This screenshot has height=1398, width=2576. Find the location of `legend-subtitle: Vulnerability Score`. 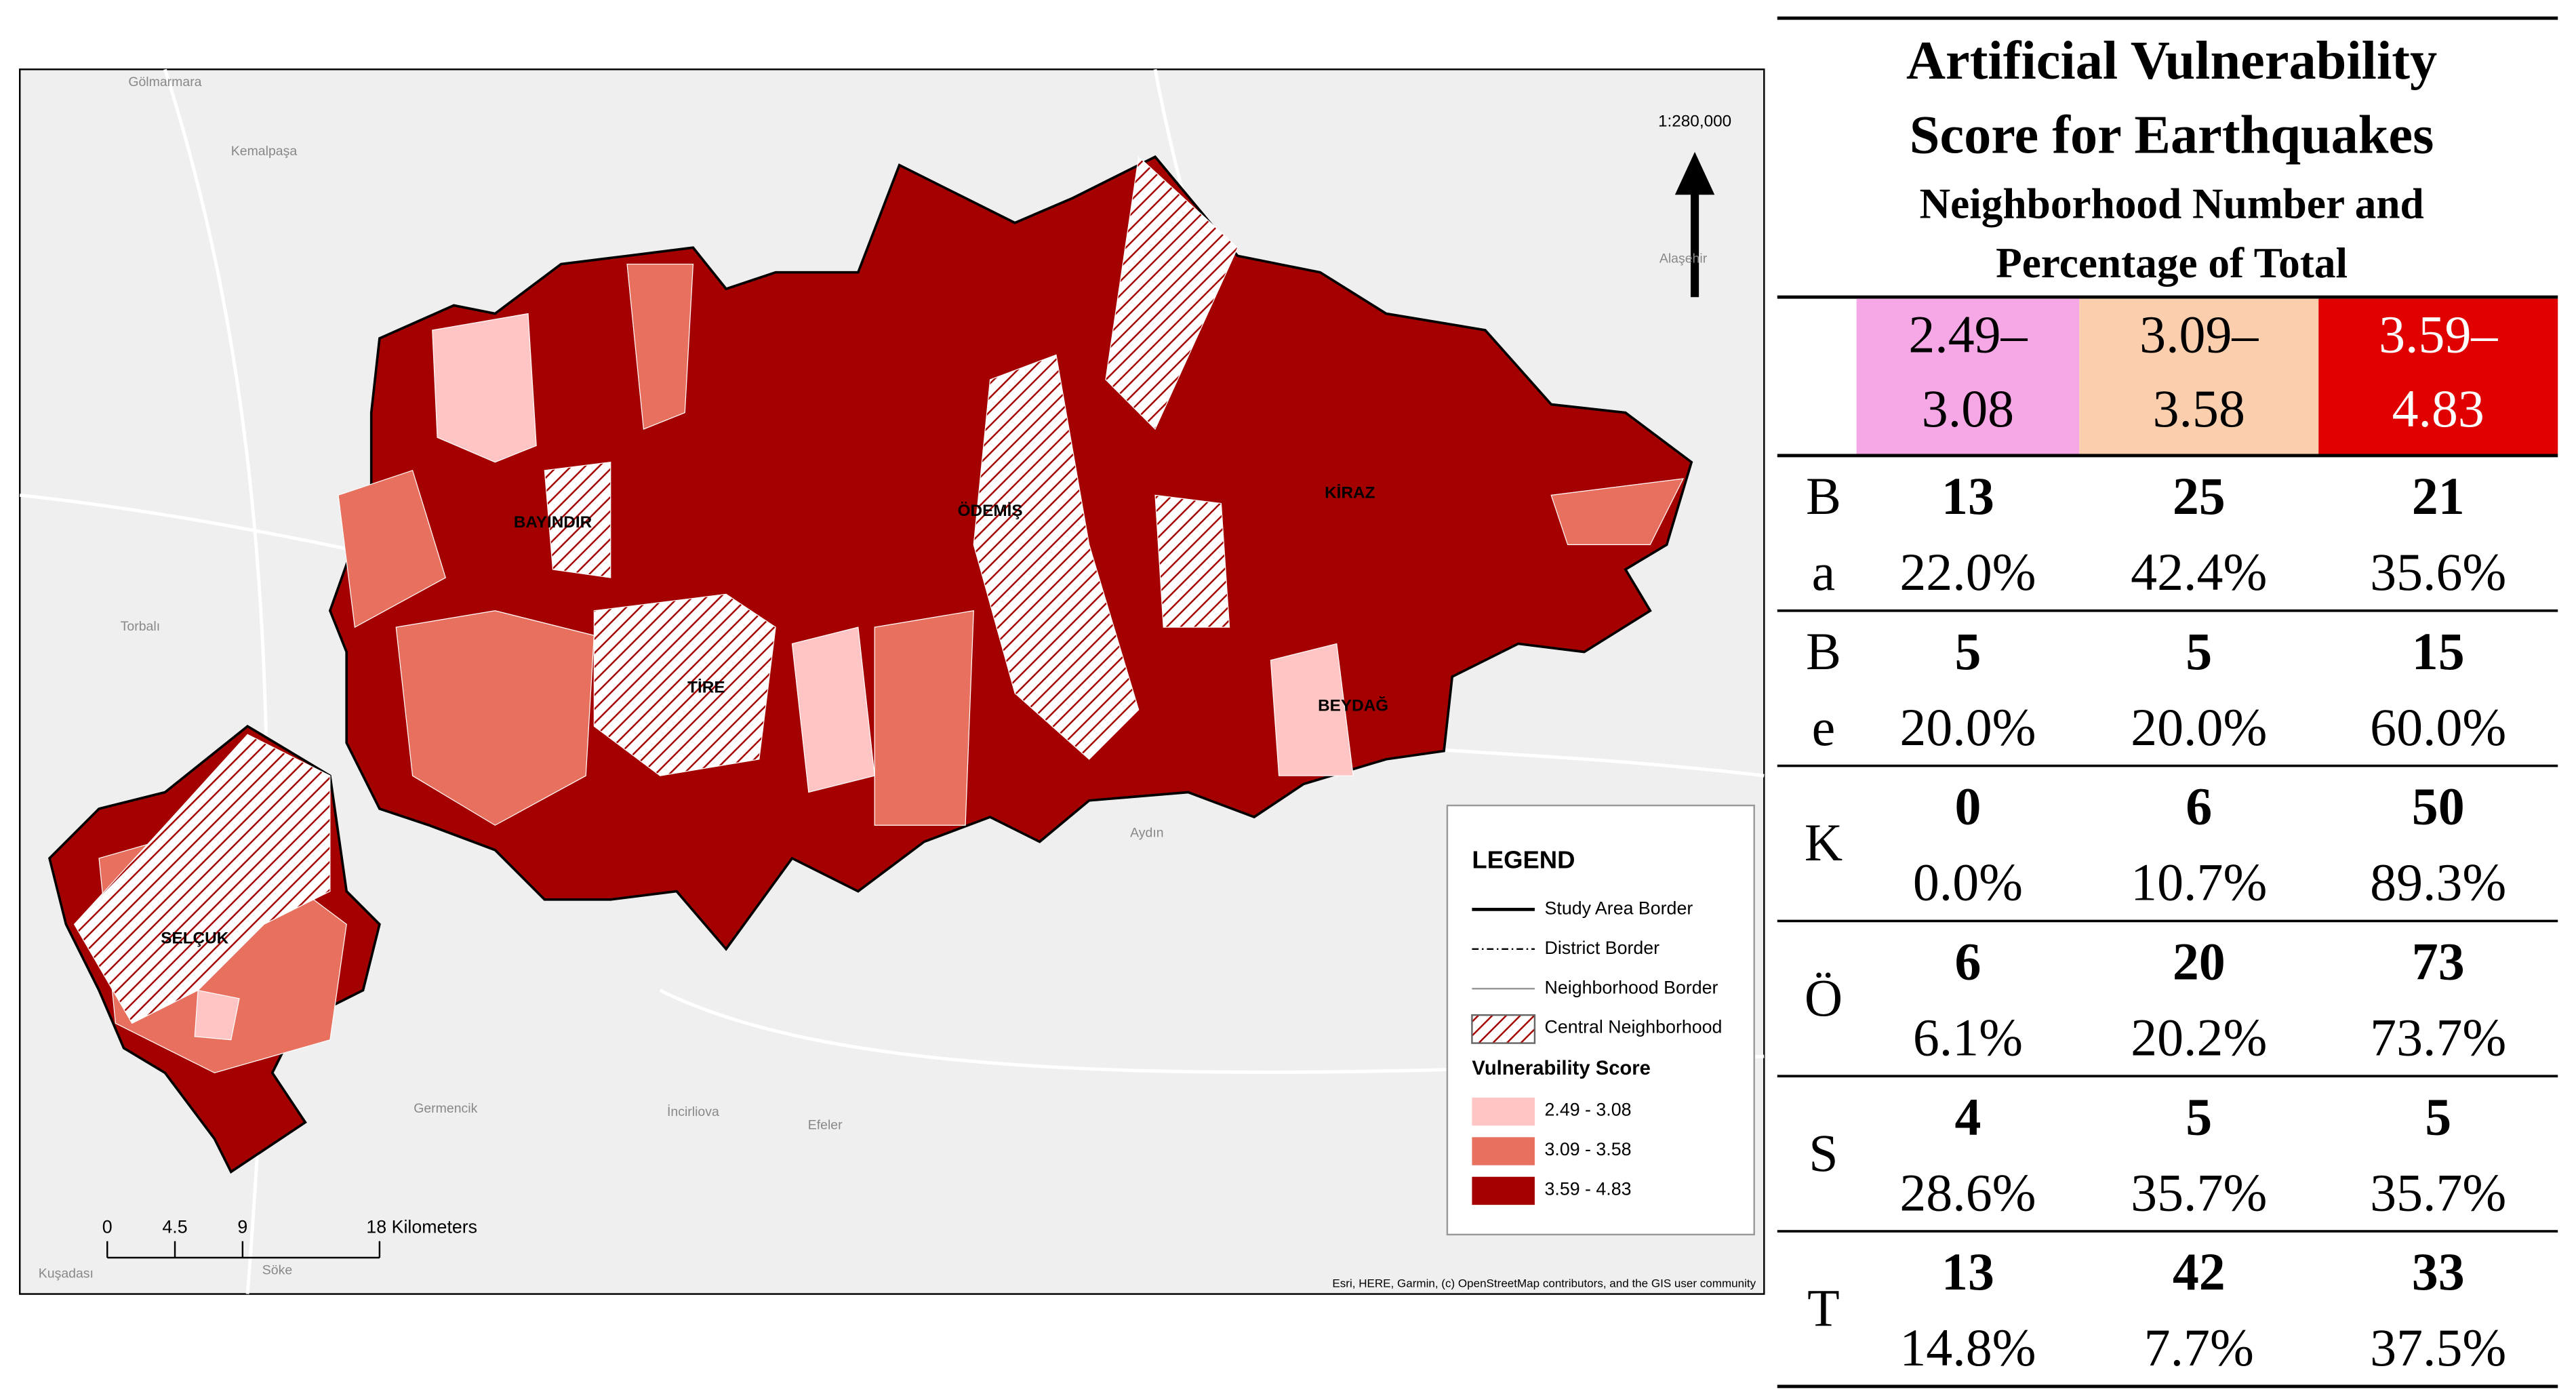

legend-subtitle: Vulnerability Score is located at coordinates (1561, 1068).